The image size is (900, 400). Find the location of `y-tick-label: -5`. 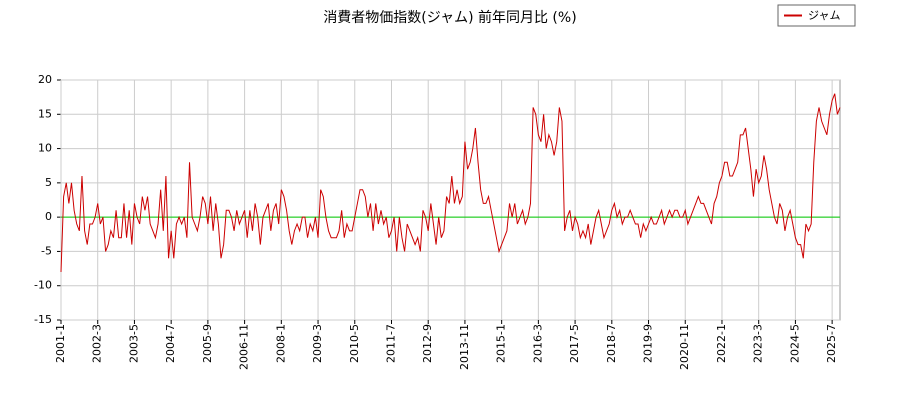

y-tick-label: -5 is located at coordinates (46, 250).